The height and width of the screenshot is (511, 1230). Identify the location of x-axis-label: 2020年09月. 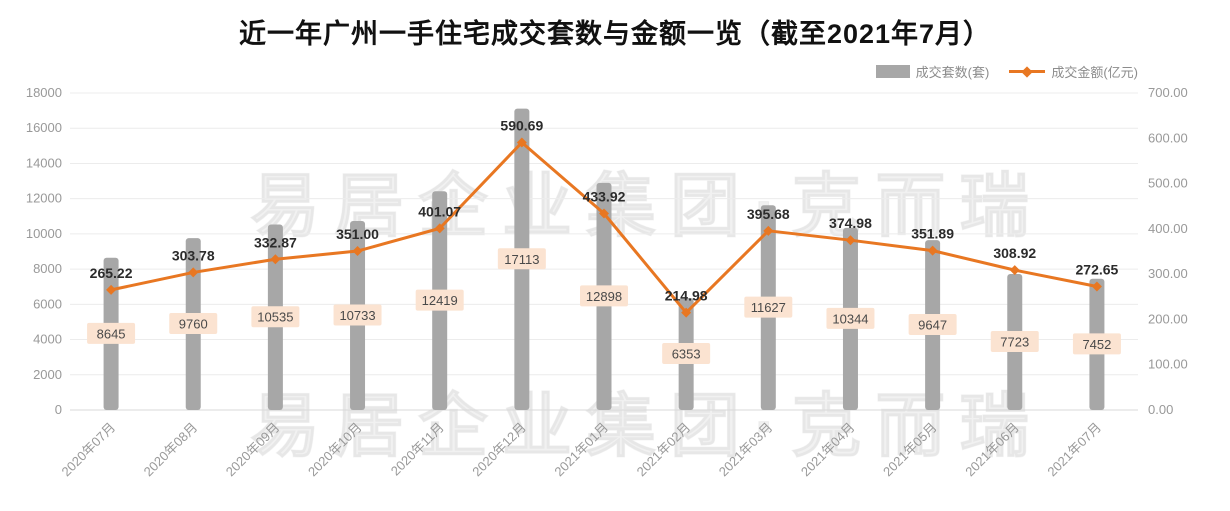
(253, 450).